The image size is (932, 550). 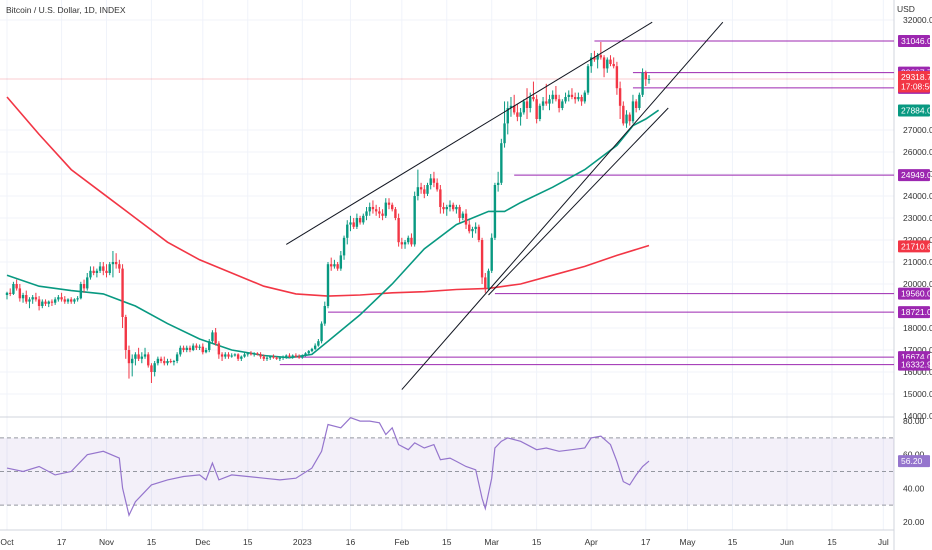 I want to click on price-tick-label: 27000.00, so click(x=917, y=130).